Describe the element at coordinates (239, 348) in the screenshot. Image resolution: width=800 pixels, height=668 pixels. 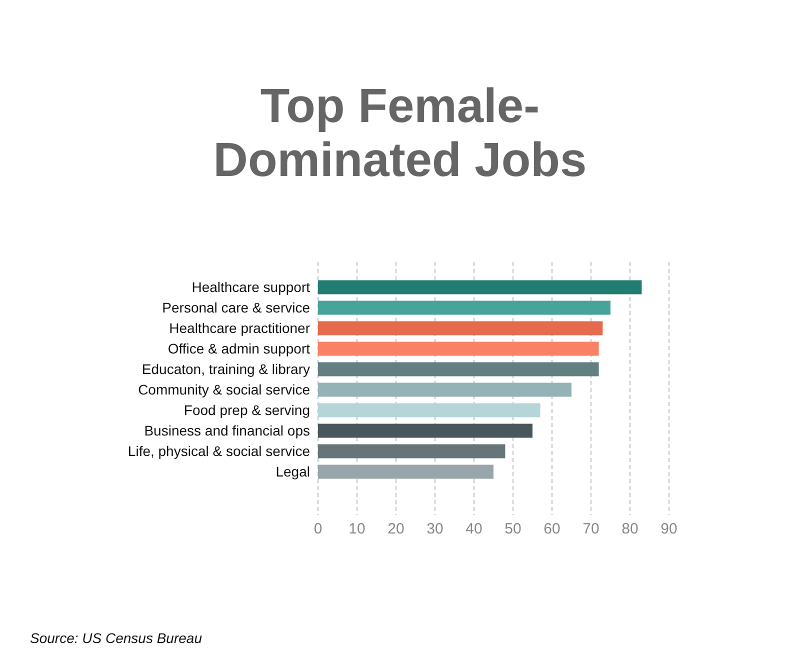
I see `y-tick-label: Office & admin support` at that location.